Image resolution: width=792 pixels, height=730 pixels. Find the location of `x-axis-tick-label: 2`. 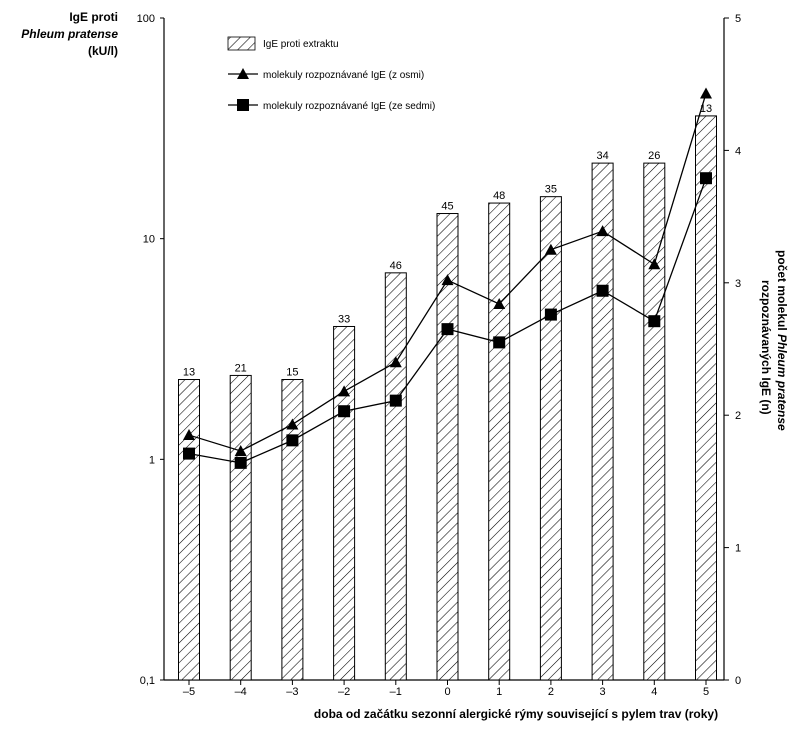

x-axis-tick-label: 2 is located at coordinates (551, 692).